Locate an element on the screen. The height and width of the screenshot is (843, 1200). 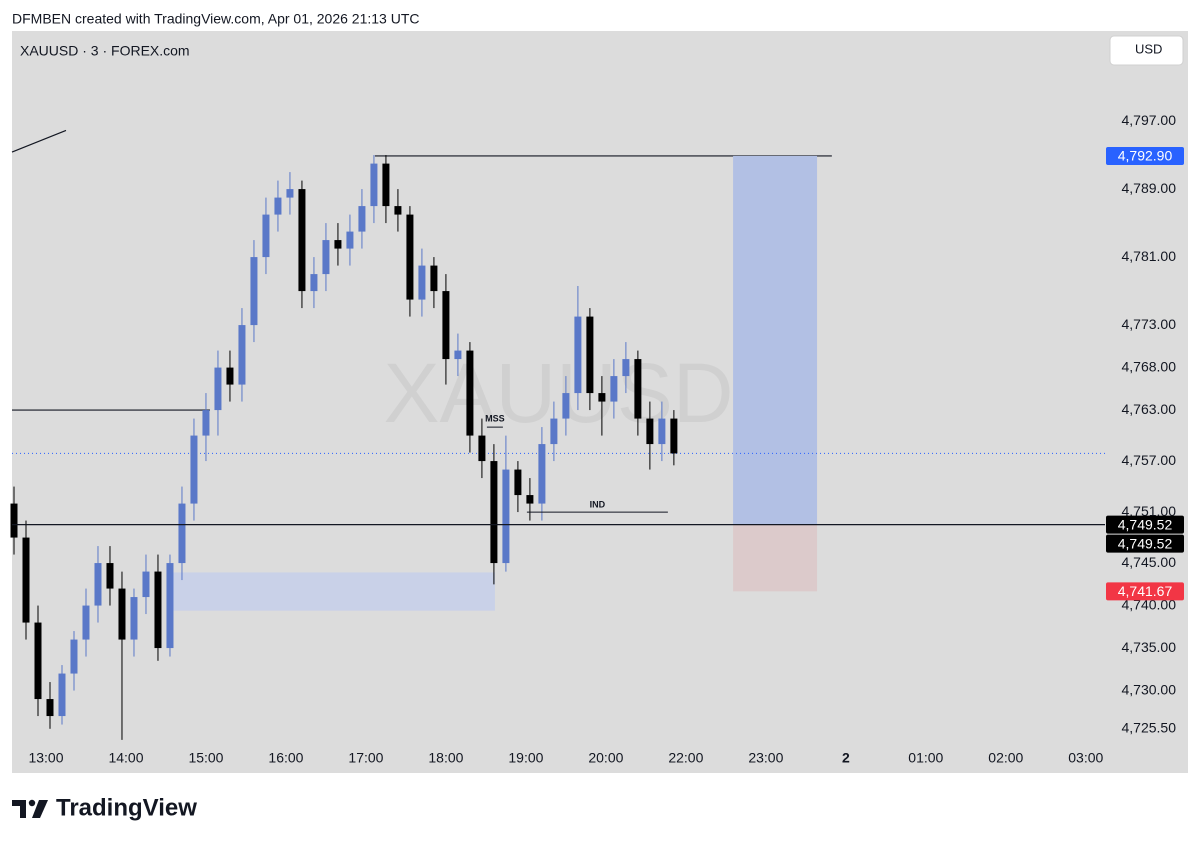
x-tick-label: 16:00 is located at coordinates (285, 758).